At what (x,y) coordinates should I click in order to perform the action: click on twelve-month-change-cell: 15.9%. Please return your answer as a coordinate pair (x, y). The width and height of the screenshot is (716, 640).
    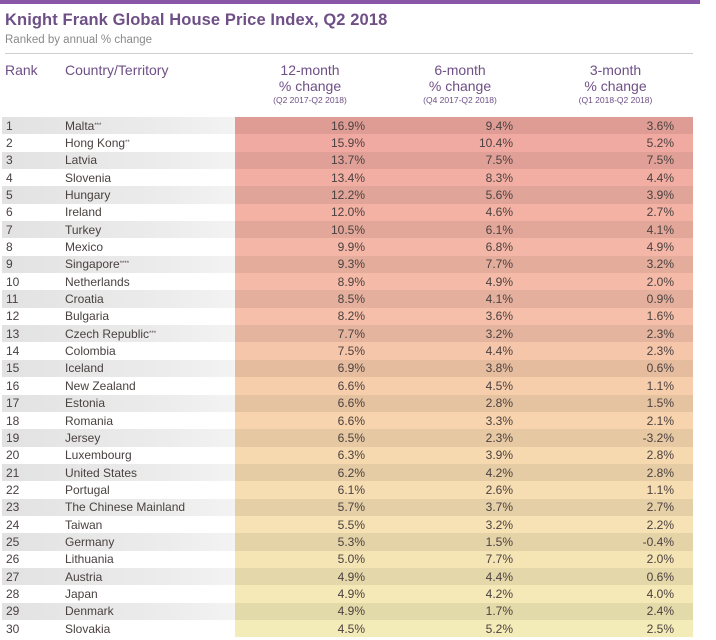
    Looking at the image, I should click on (347, 143).